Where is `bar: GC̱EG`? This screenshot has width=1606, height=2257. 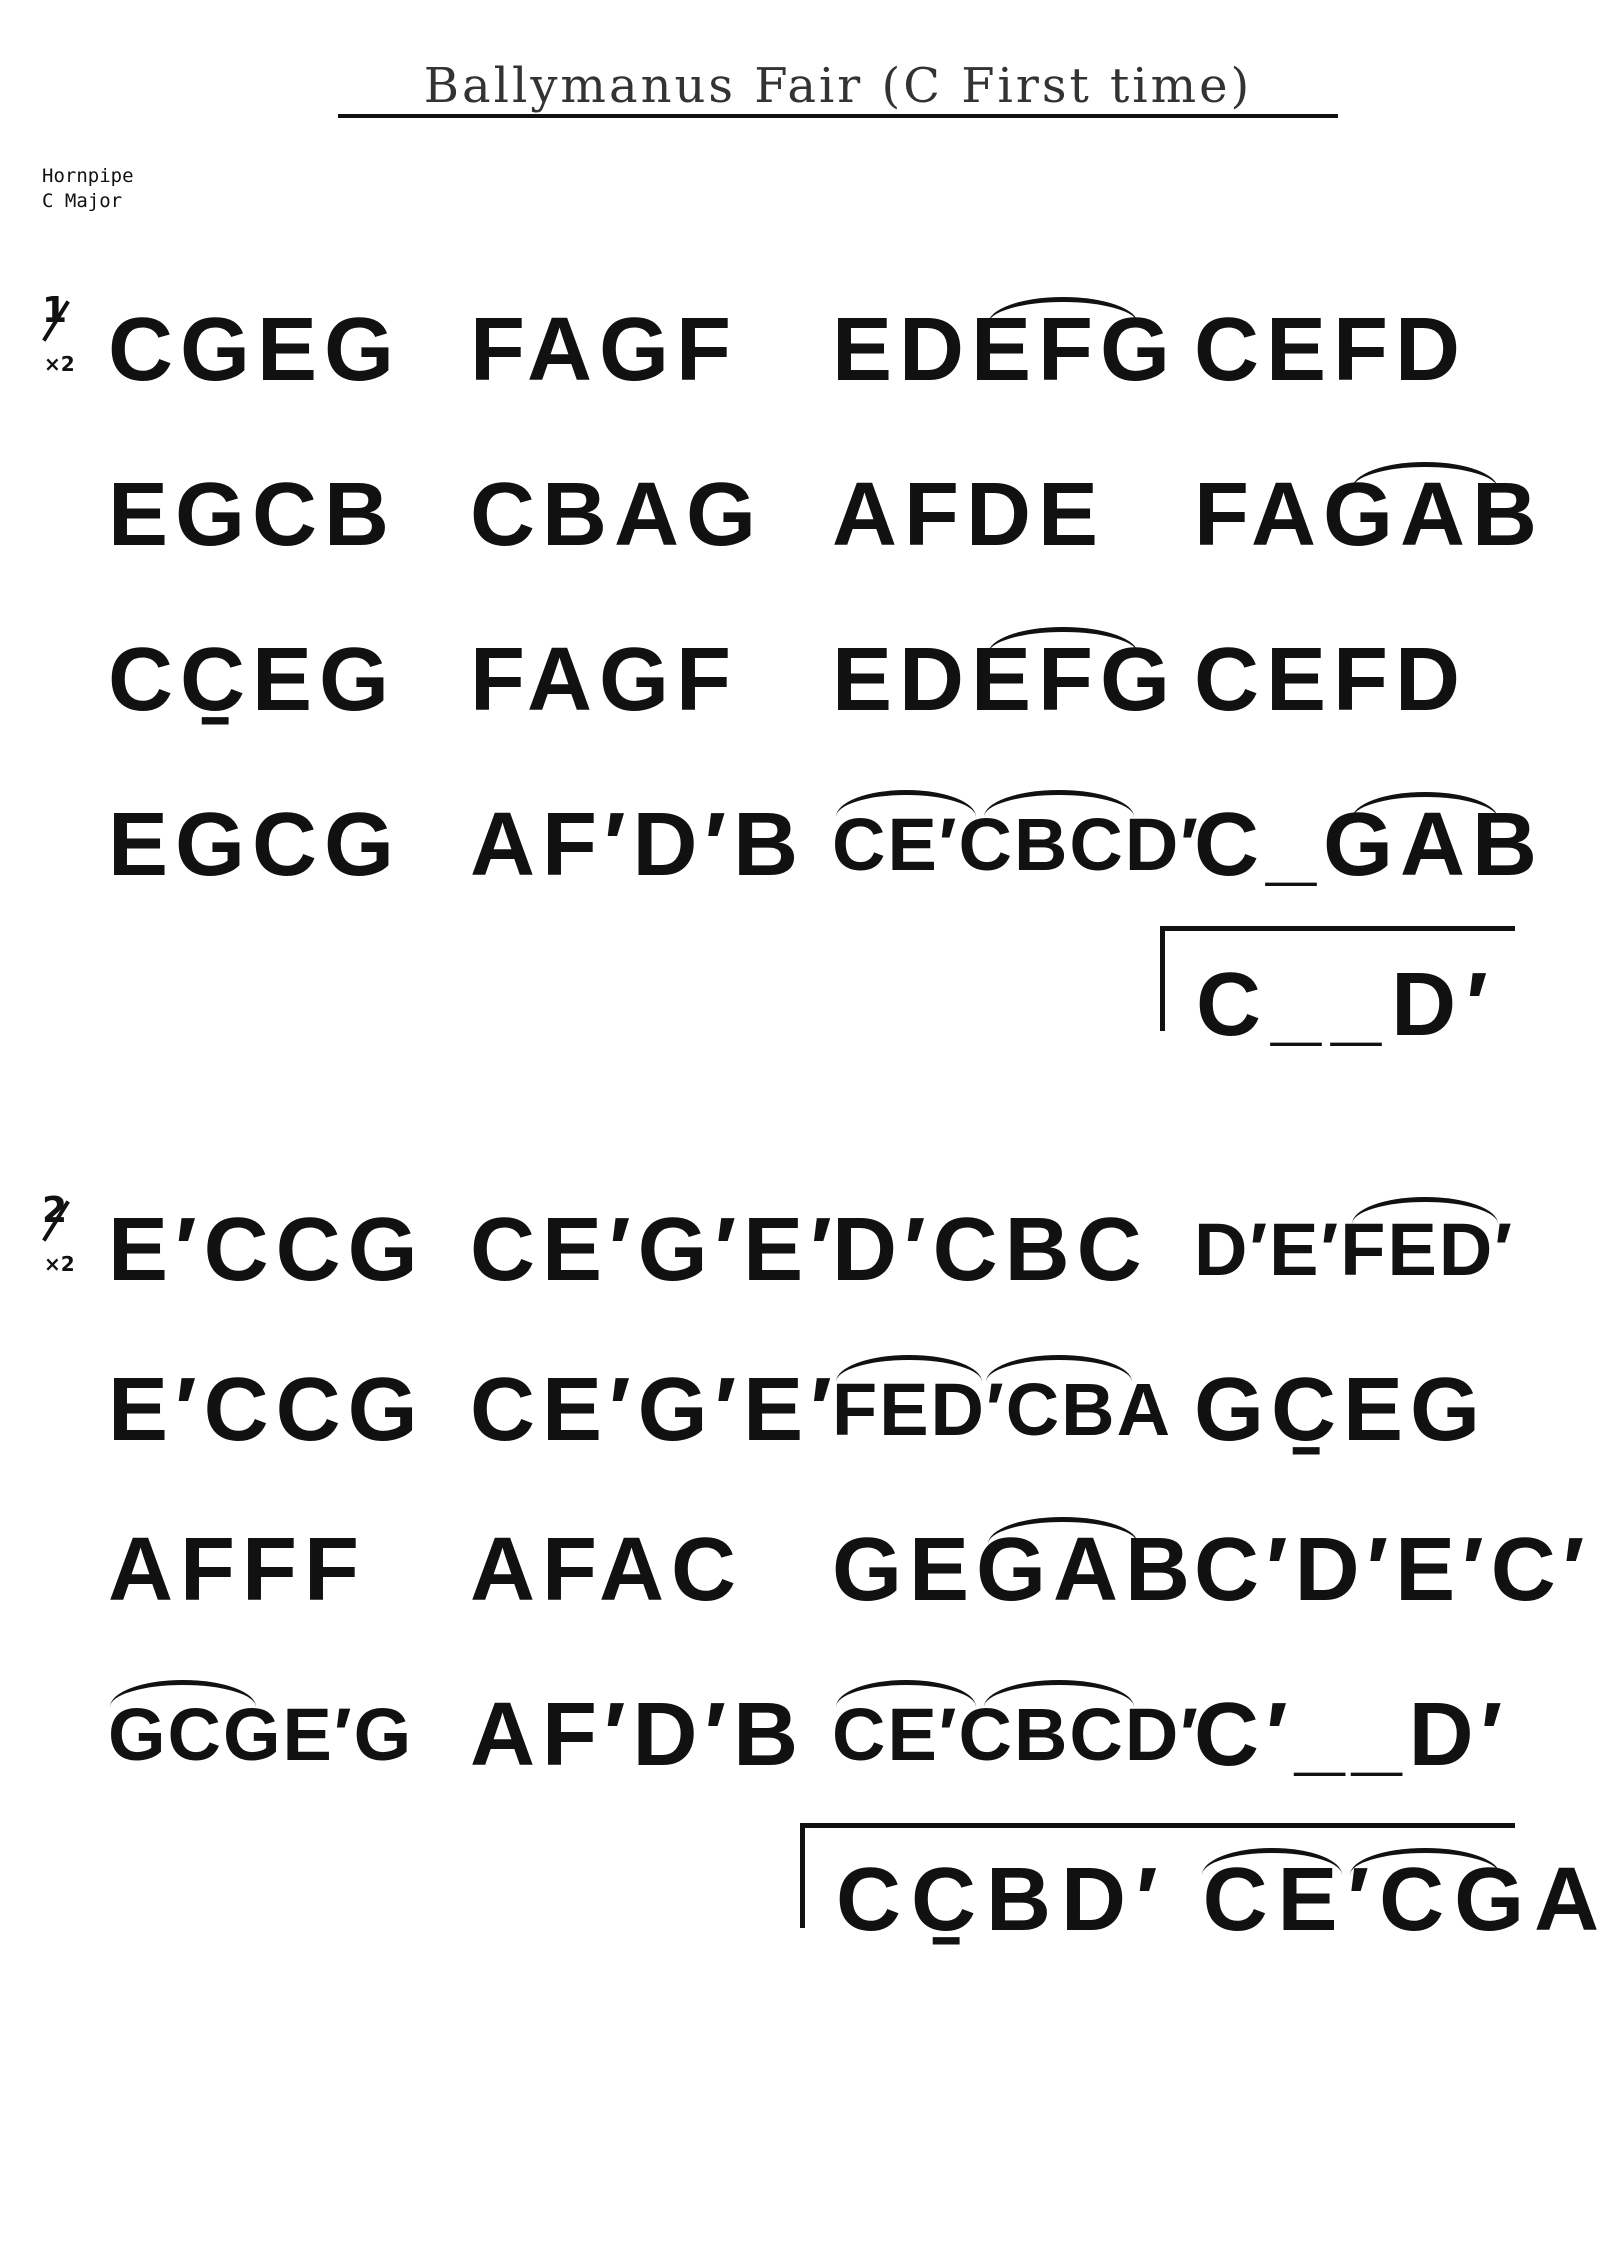
bar: GC̱EG is located at coordinates (1341, 1410).